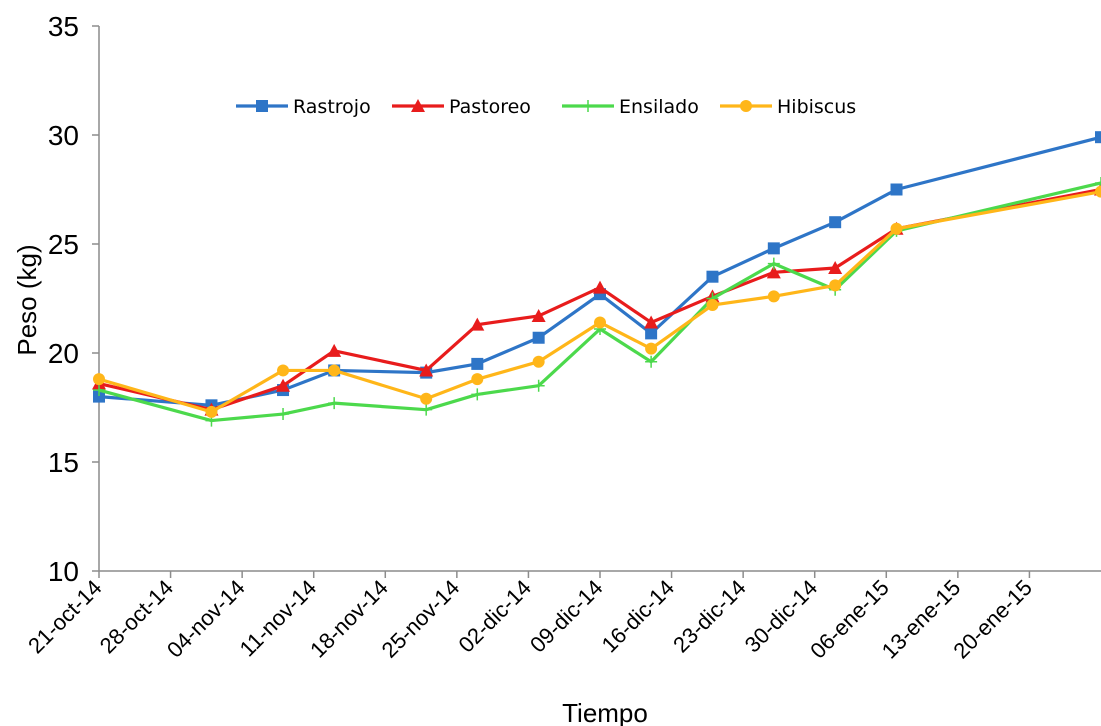 The image size is (1101, 726). Describe the element at coordinates (63, 462) in the screenshot. I see `y-tick-label: 15` at that location.